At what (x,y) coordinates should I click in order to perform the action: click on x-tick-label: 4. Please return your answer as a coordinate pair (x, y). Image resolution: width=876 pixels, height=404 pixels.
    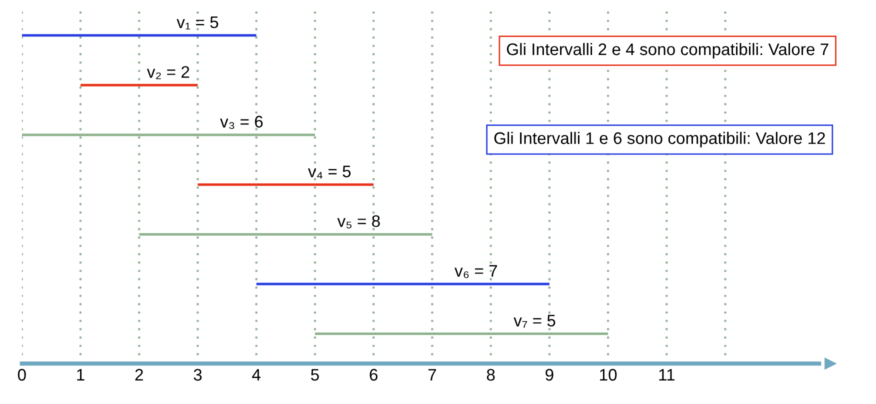
    Looking at the image, I should click on (256, 375).